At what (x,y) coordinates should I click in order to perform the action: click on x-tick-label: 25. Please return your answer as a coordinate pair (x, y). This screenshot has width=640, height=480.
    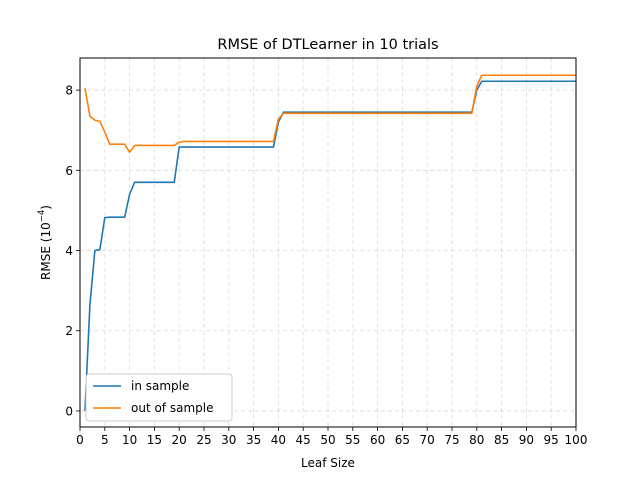
    Looking at the image, I should click on (203, 440).